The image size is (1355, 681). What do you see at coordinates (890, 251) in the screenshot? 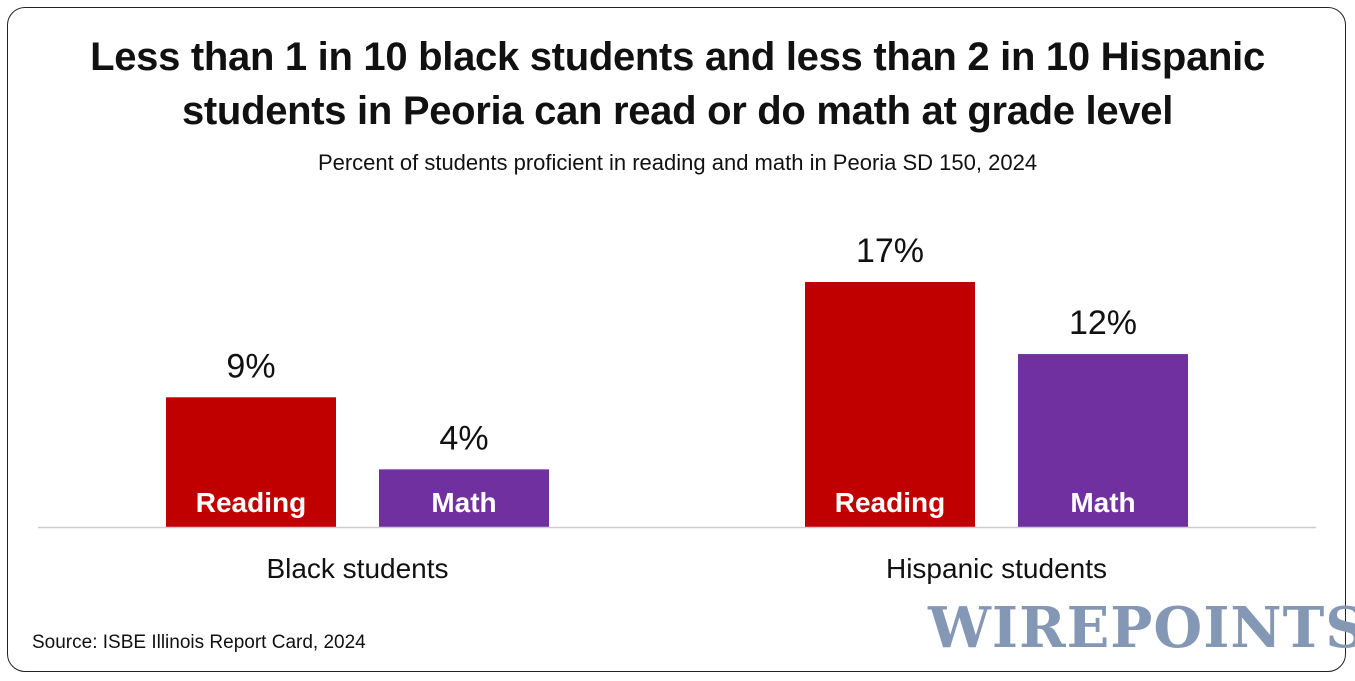
I see `data-label: 17%` at bounding box center [890, 251].